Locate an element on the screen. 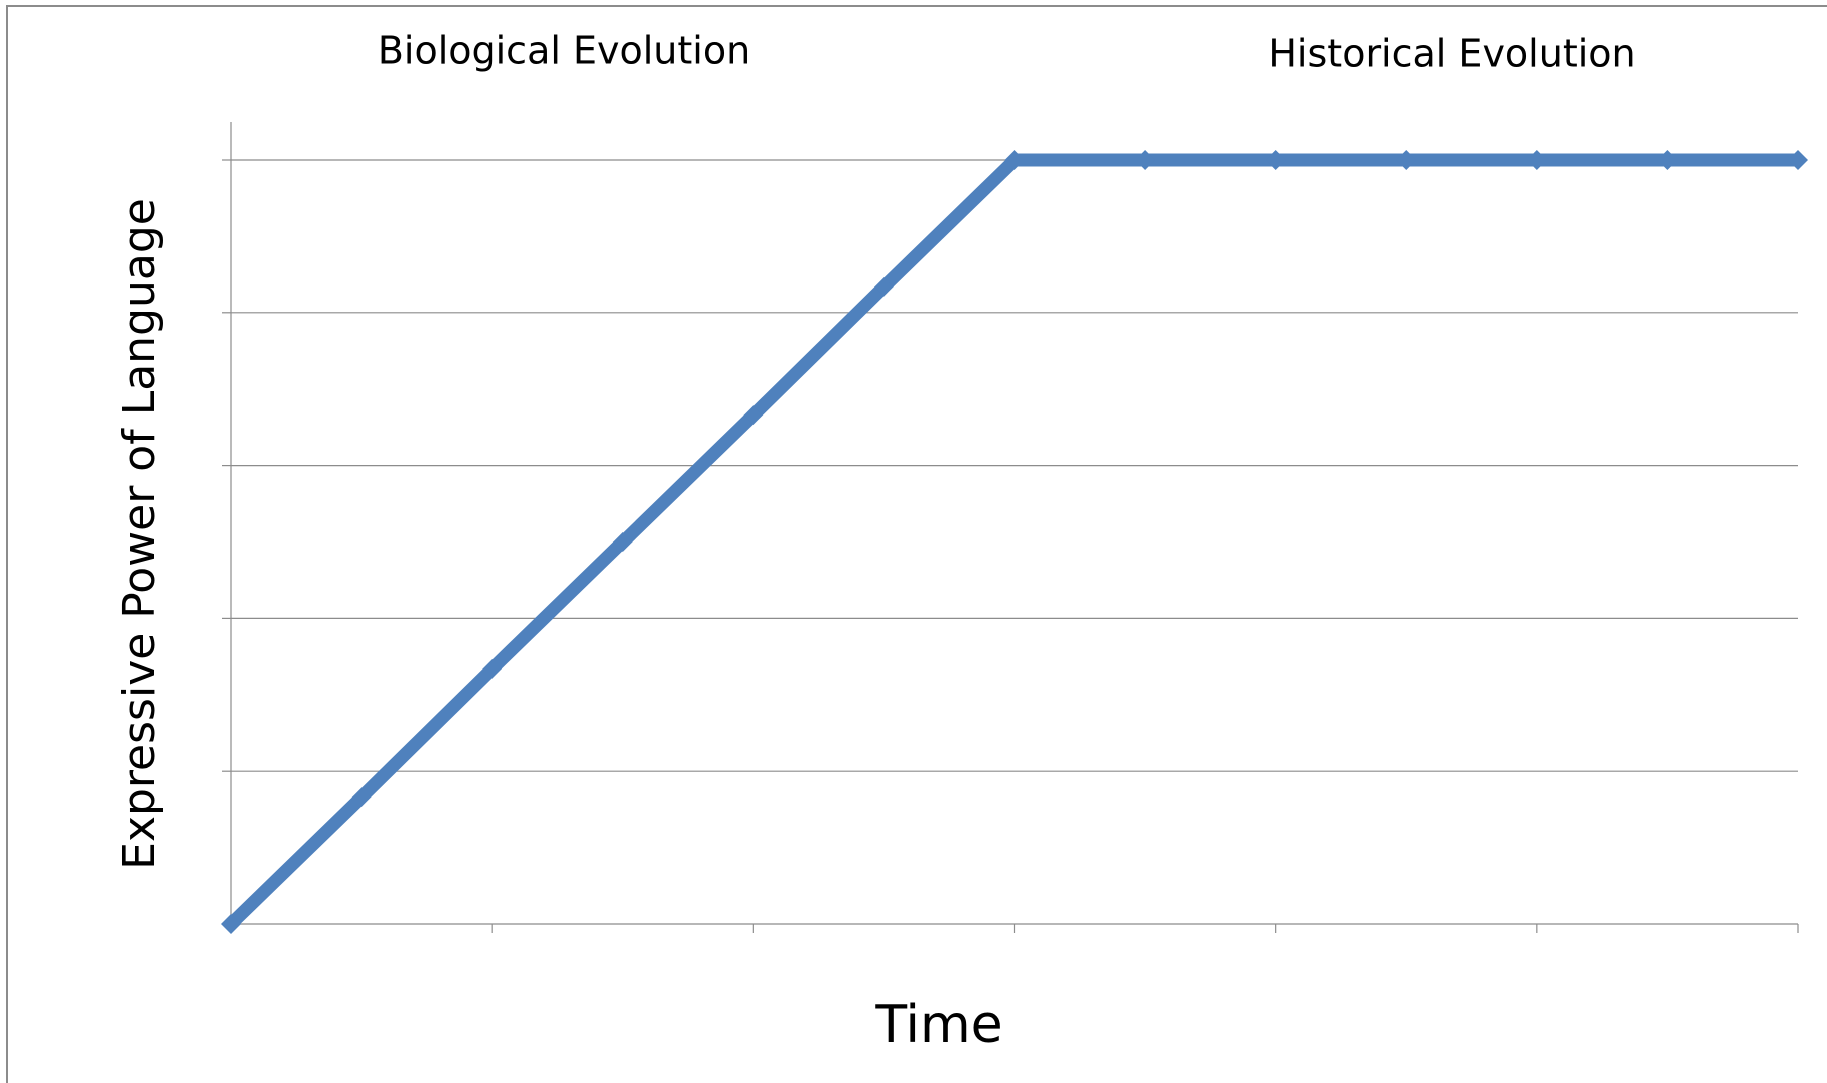 The height and width of the screenshot is (1083, 1827). x-axis-label: Time is located at coordinates (938, 1025).